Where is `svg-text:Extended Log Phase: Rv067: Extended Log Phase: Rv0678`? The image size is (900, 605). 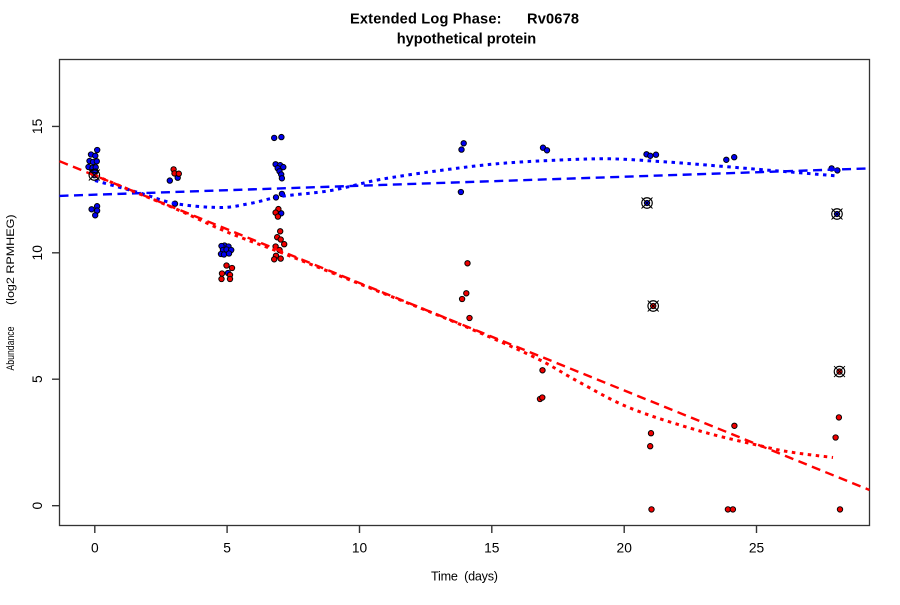
svg-text:Extended Log Phase: Rv067: Extended Log Phase: Rv0678 is located at coordinates (464, 20).